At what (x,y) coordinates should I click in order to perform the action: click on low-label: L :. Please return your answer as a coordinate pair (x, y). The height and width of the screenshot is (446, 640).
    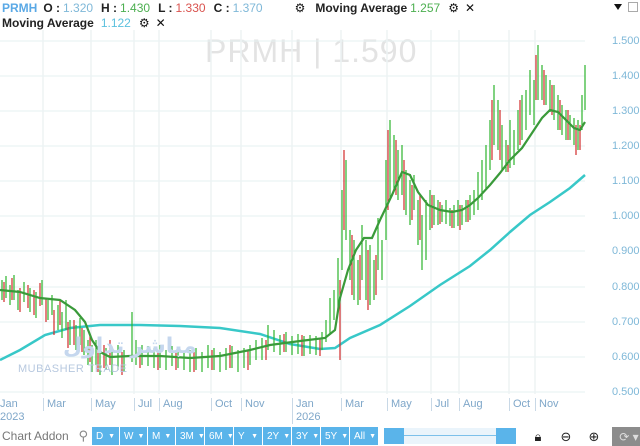
    Looking at the image, I should click on (165, 7).